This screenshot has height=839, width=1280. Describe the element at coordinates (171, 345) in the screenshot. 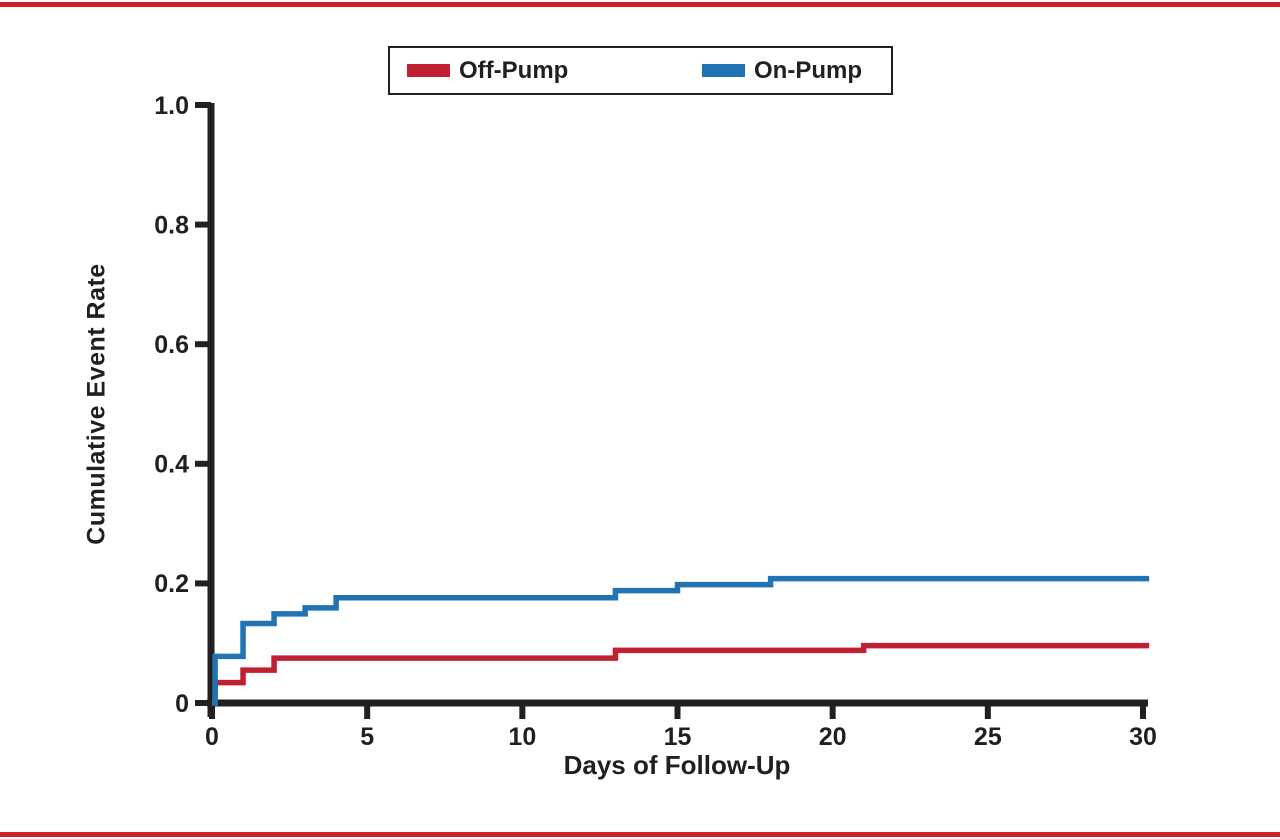

I see `y-tick-label: 0.6` at that location.